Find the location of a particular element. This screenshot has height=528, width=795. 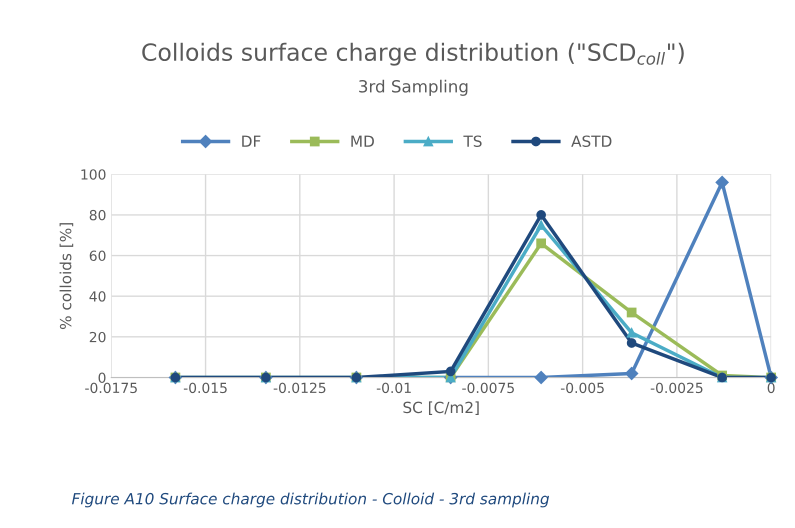

y-tick-label: 40 is located at coordinates (97, 296).